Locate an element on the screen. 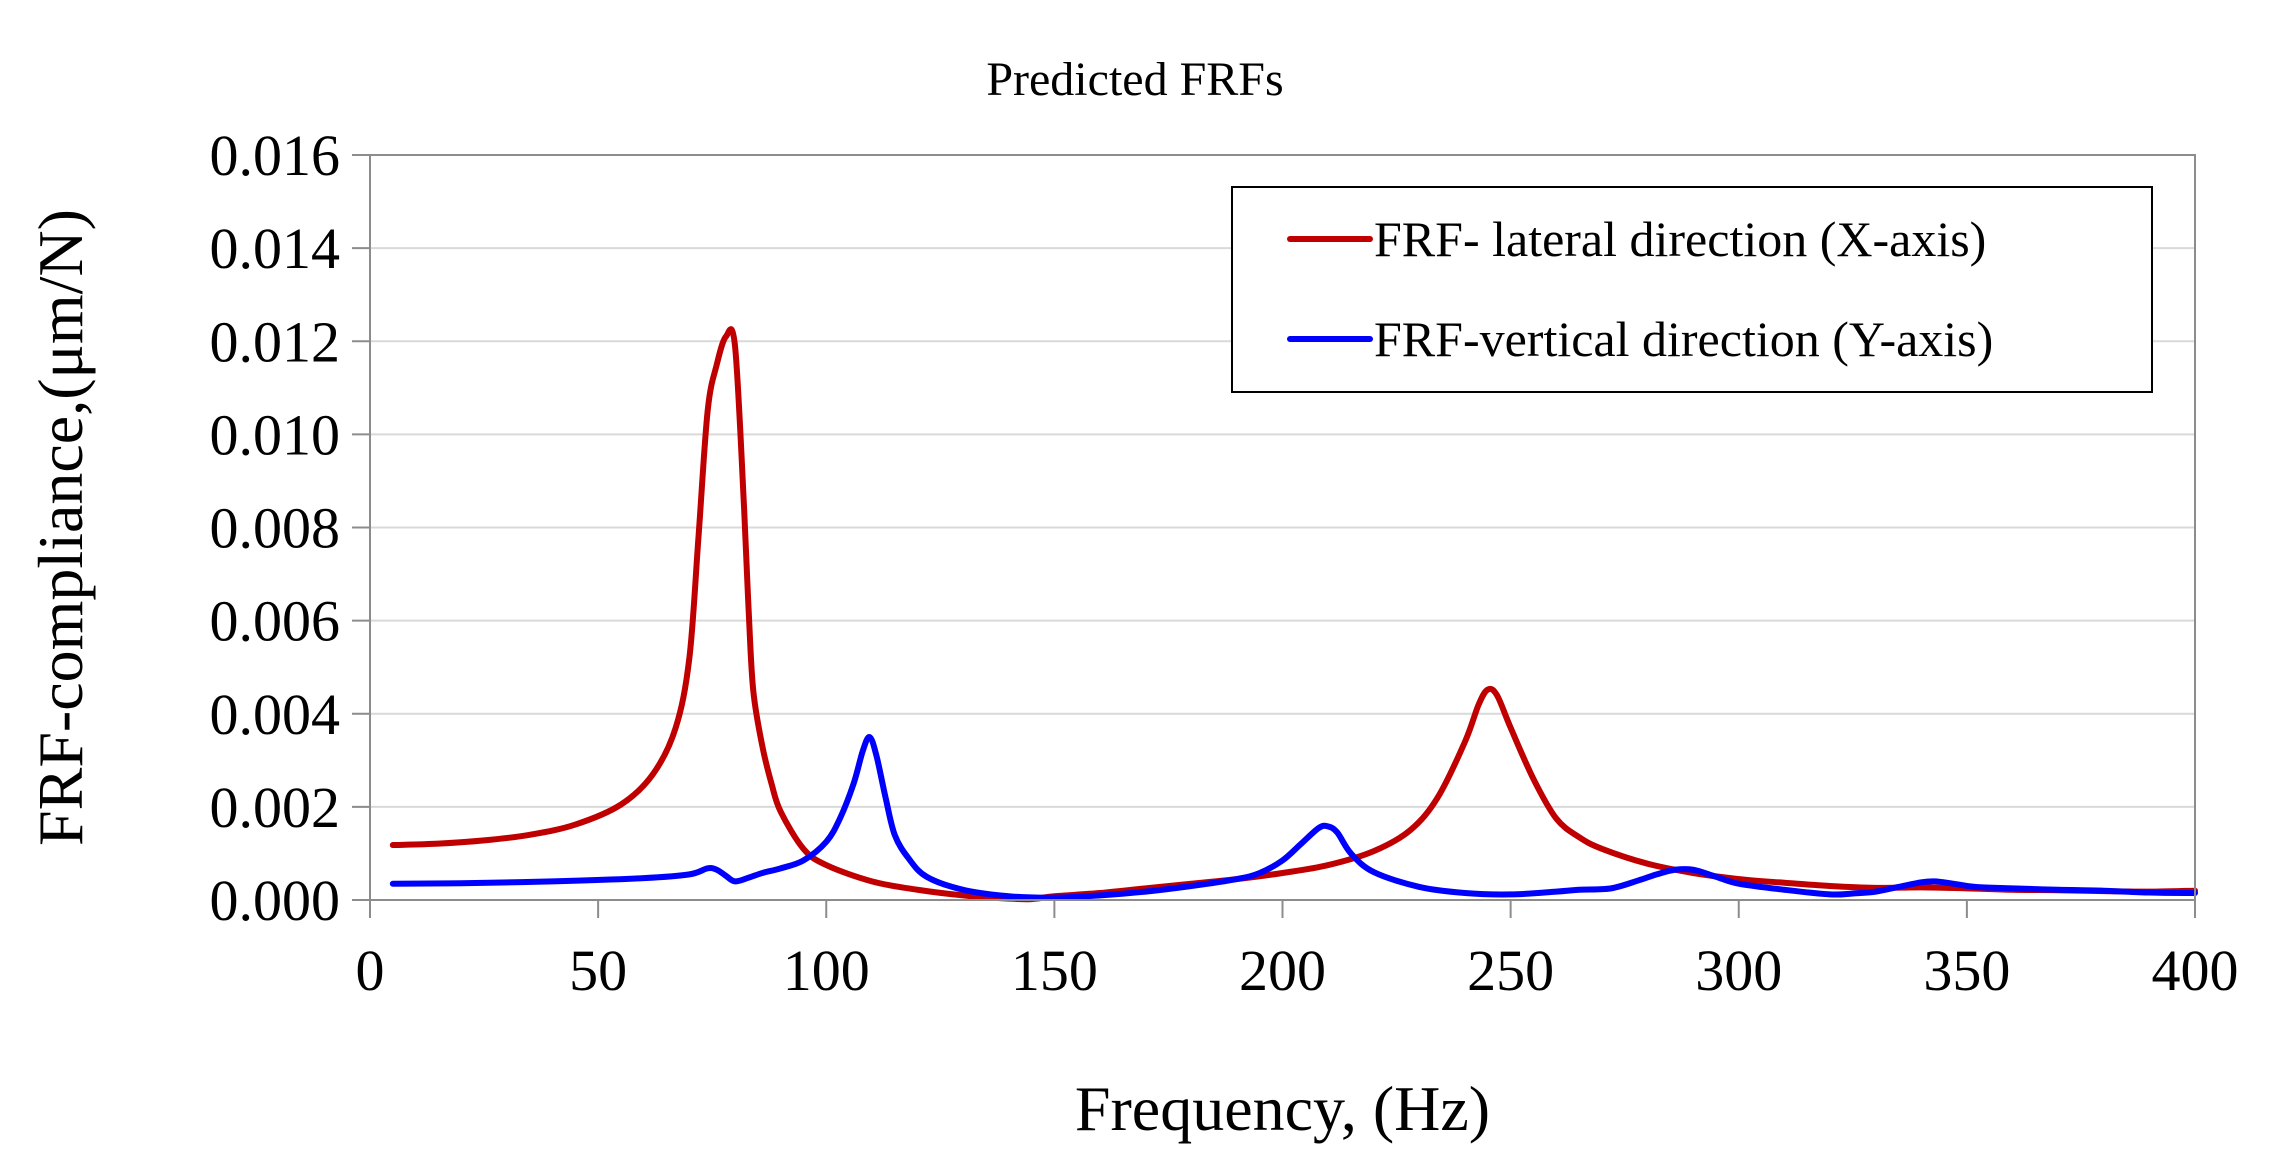  x-tick-label: 200 is located at coordinates (1282, 970).